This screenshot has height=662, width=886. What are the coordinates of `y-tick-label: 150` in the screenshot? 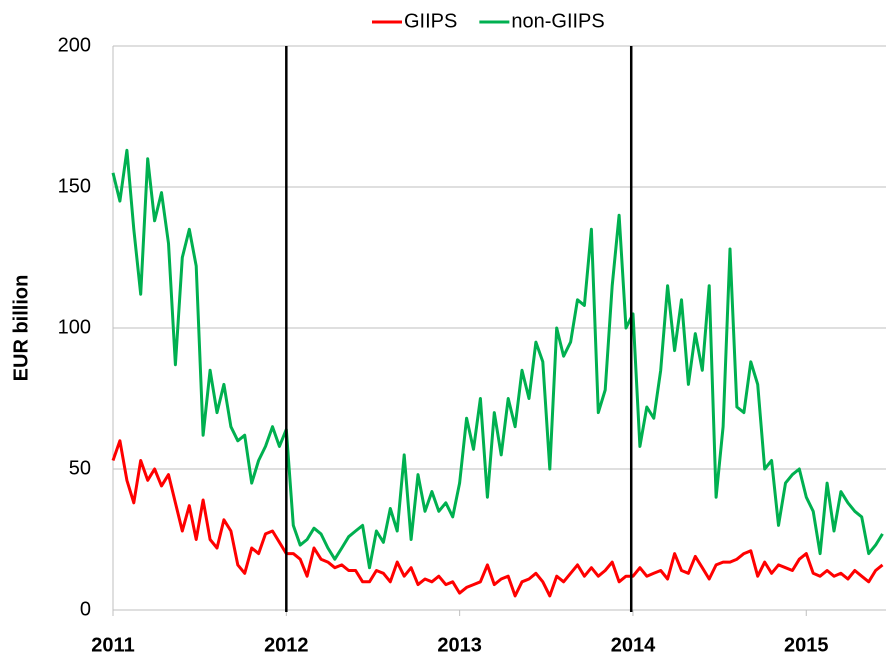 It's located at (74, 186).